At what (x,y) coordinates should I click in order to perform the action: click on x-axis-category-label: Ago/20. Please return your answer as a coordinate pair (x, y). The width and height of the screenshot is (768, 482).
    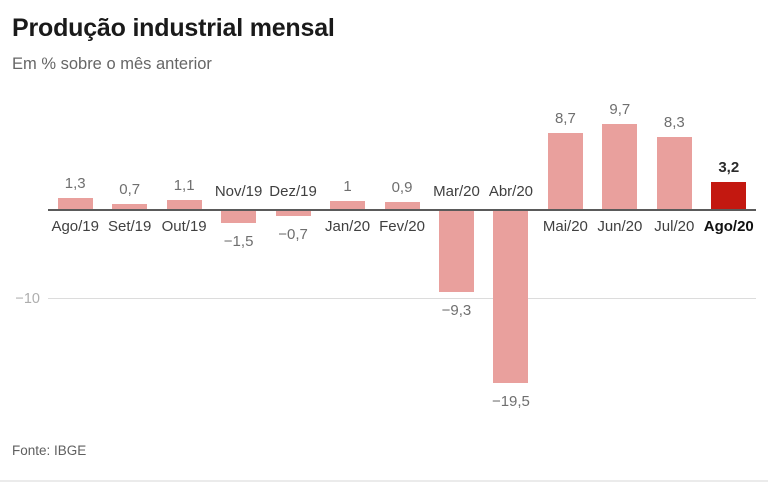
    Looking at the image, I should click on (728, 226).